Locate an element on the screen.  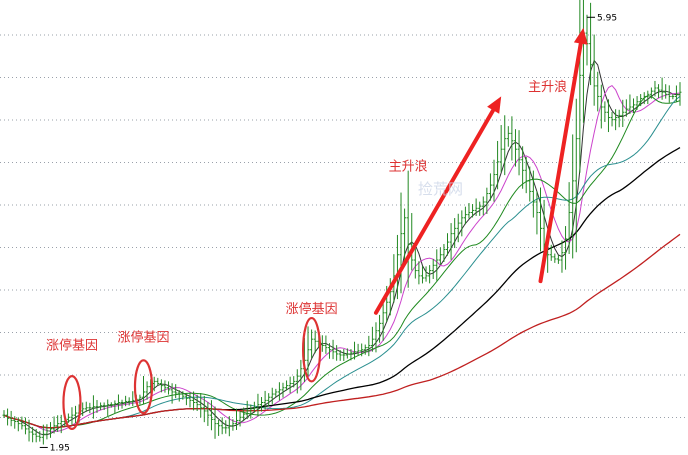
low-price-label: 1.95 is located at coordinates (60, 448).